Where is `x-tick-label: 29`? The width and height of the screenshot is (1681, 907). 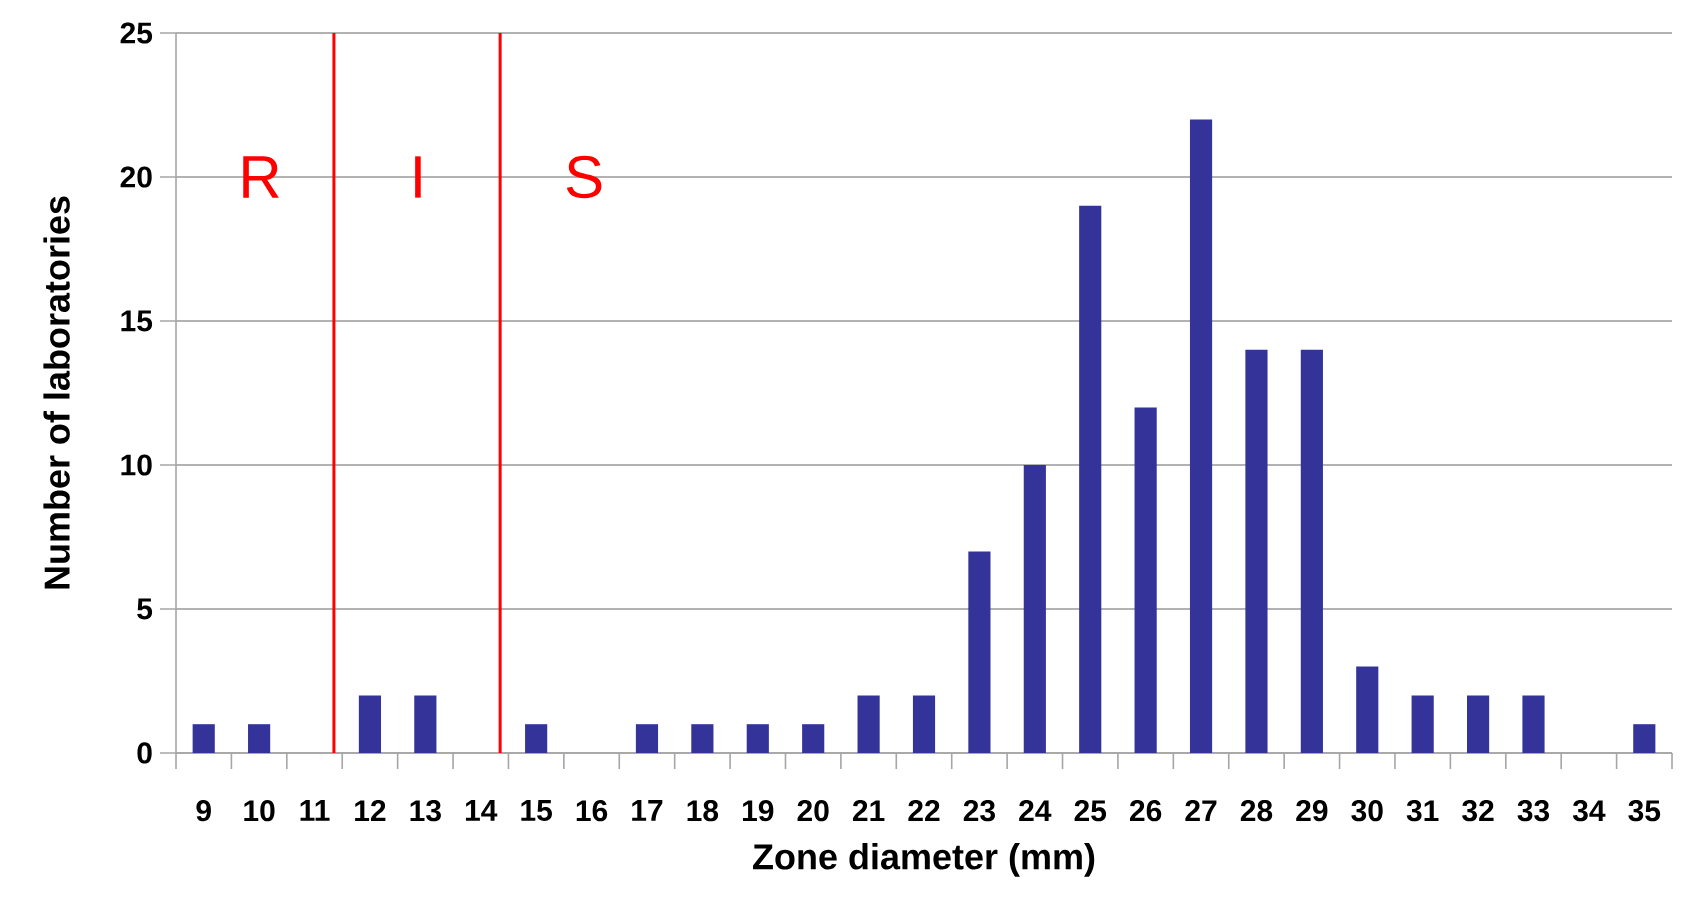 x-tick-label: 29 is located at coordinates (1312, 811).